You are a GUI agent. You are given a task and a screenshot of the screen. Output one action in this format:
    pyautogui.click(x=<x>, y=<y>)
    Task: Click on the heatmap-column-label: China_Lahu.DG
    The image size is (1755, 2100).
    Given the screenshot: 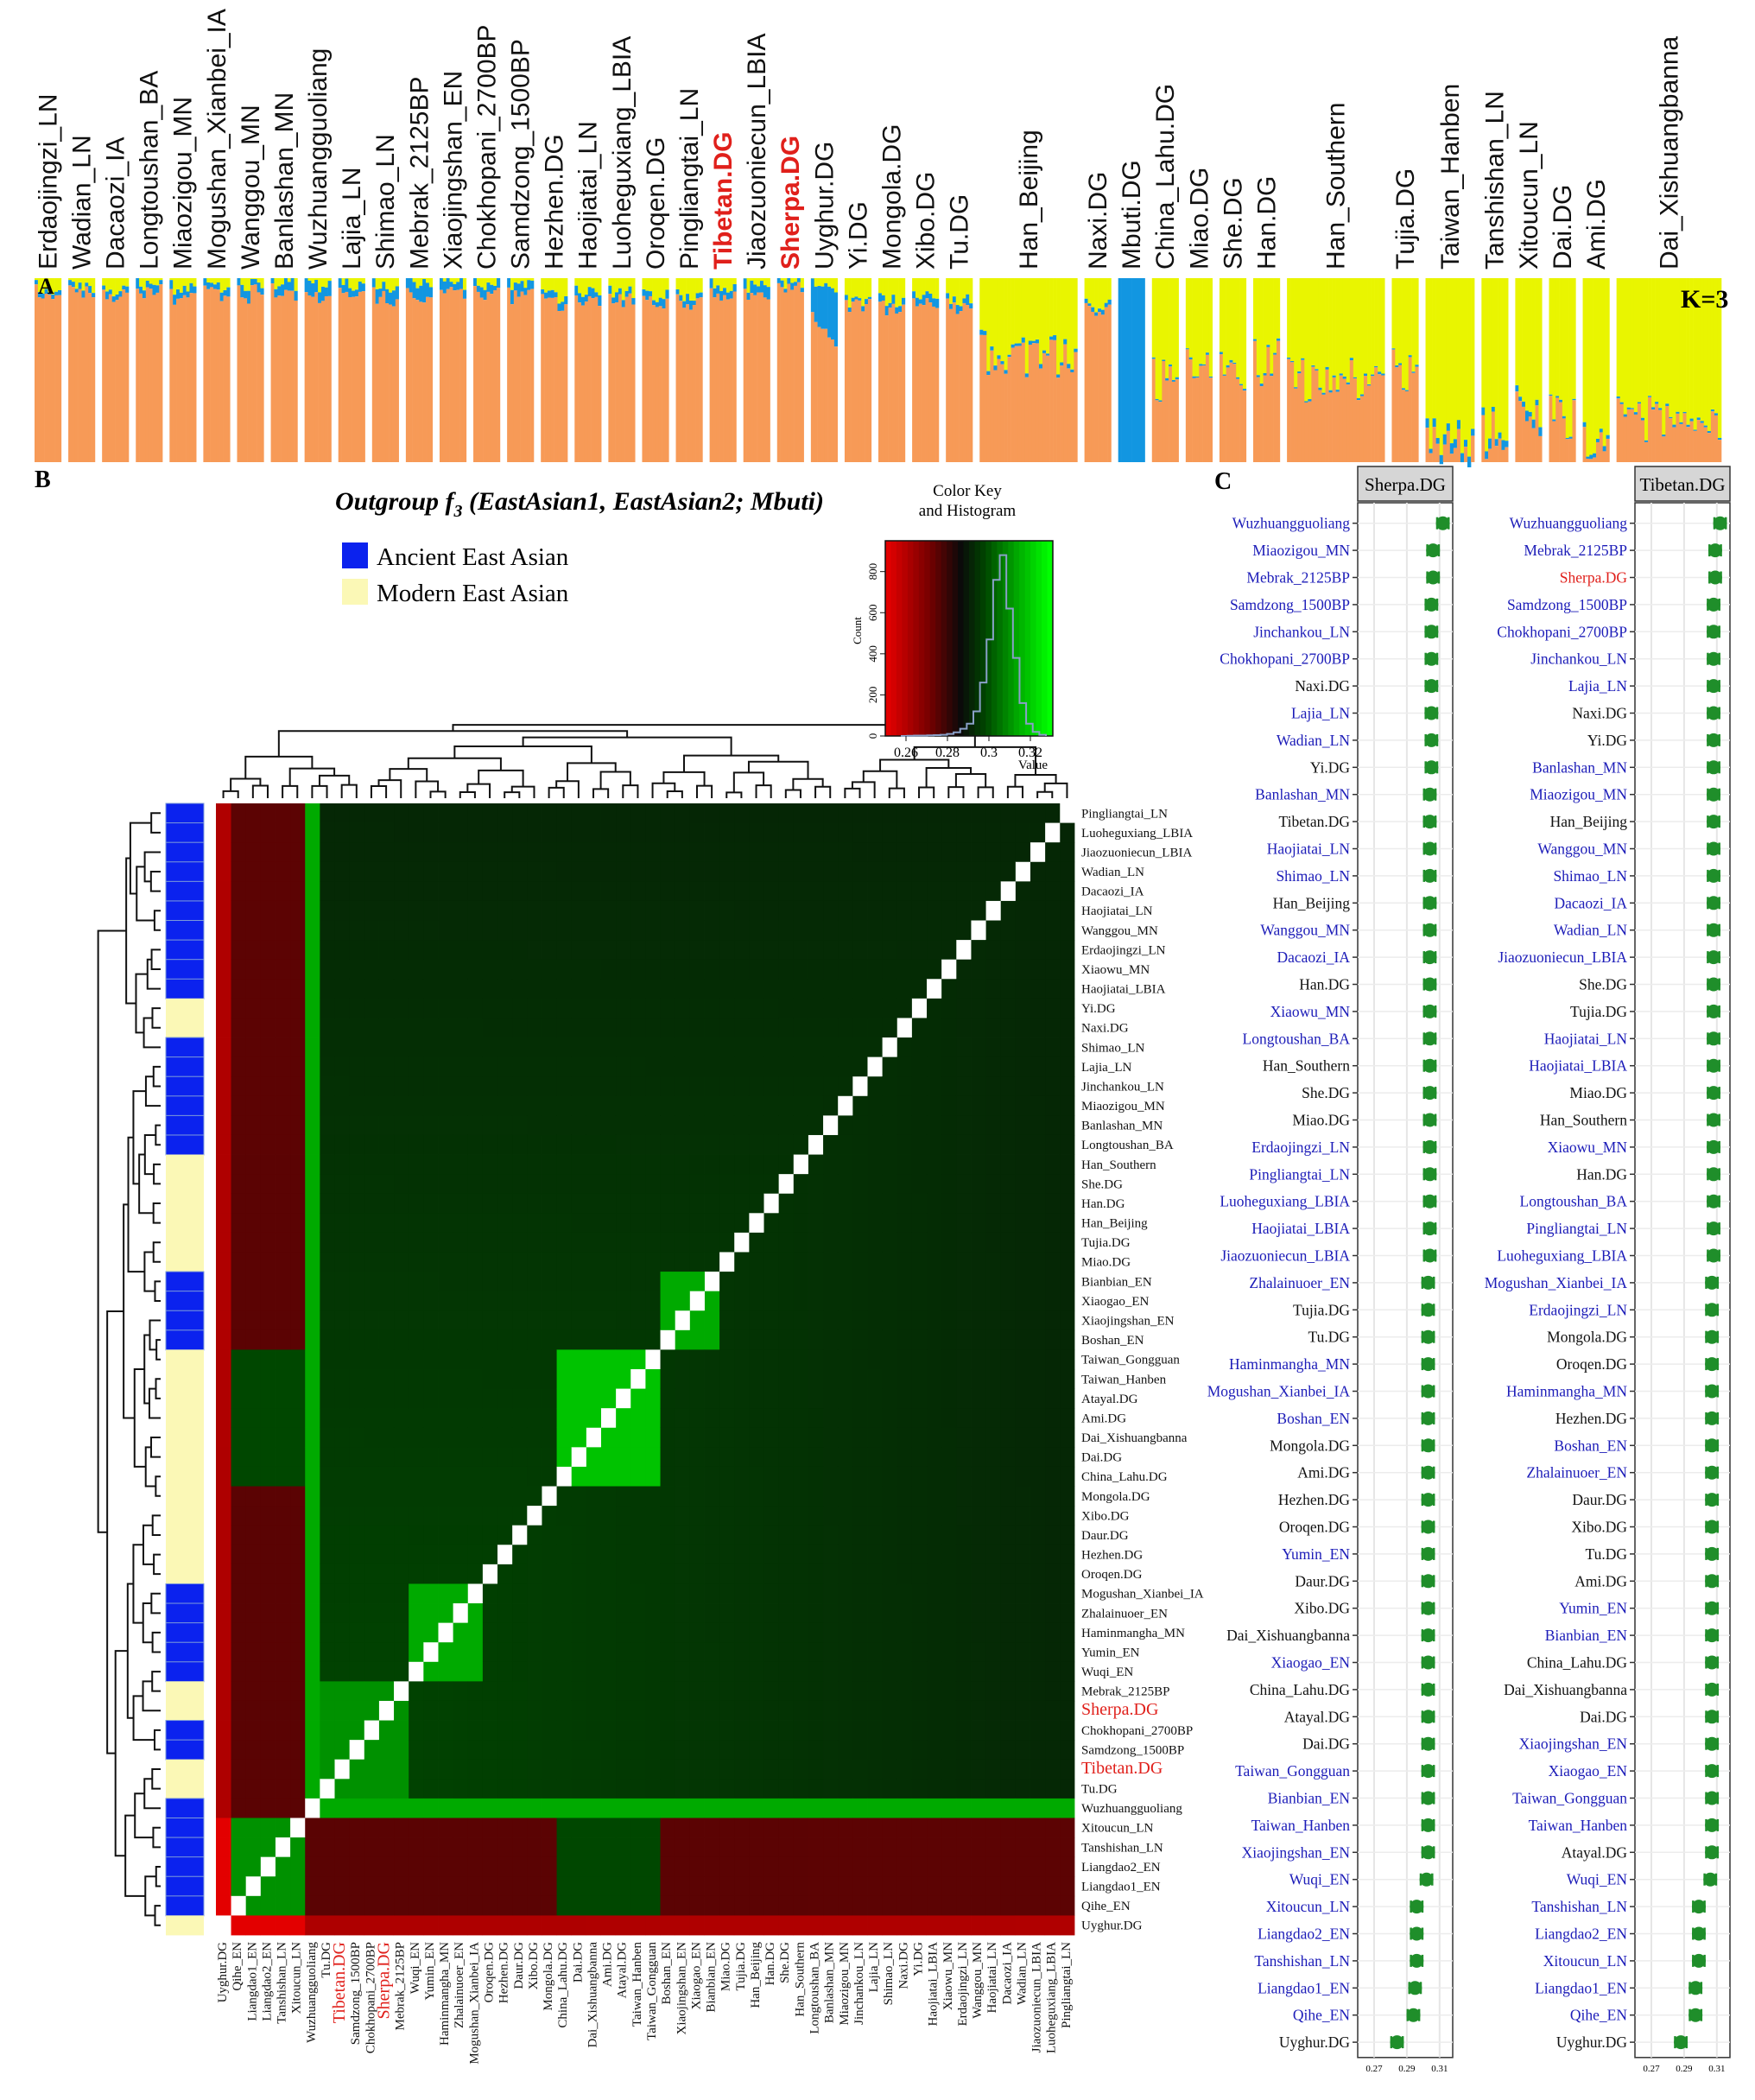 What is the action you would take?
    pyautogui.click(x=563, y=1985)
    